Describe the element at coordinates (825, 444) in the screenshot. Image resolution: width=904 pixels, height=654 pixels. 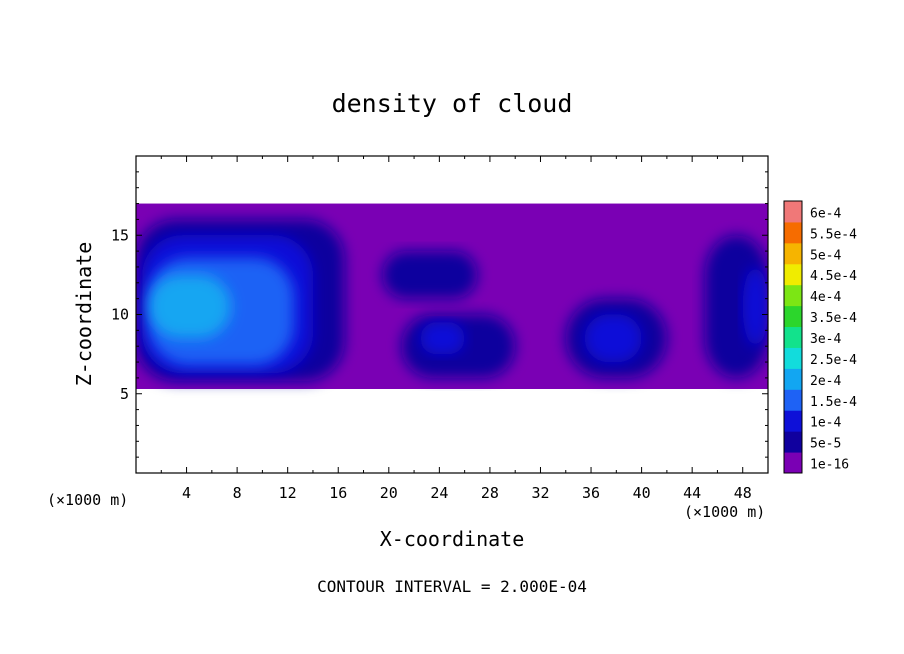
I see `colorbar-label: 5e-5` at that location.